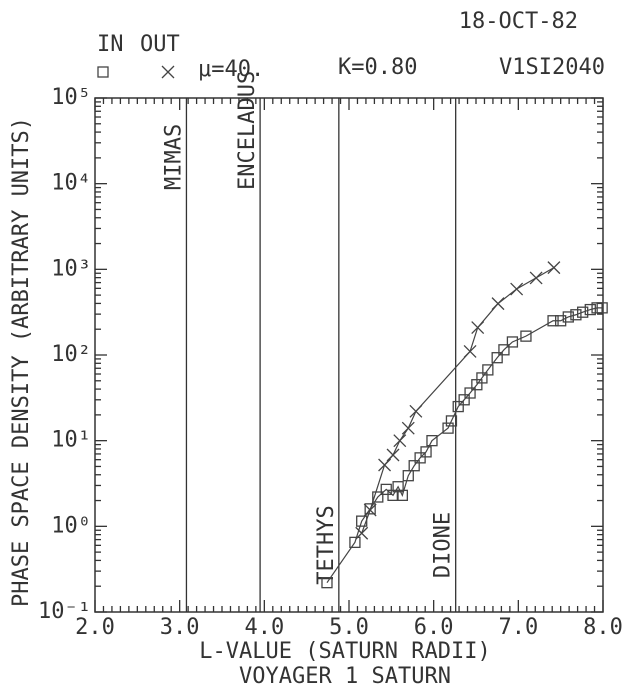 This screenshot has width=640, height=691. Describe the element at coordinates (160, 44) in the screenshot. I see `legend-label: OUT` at that location.